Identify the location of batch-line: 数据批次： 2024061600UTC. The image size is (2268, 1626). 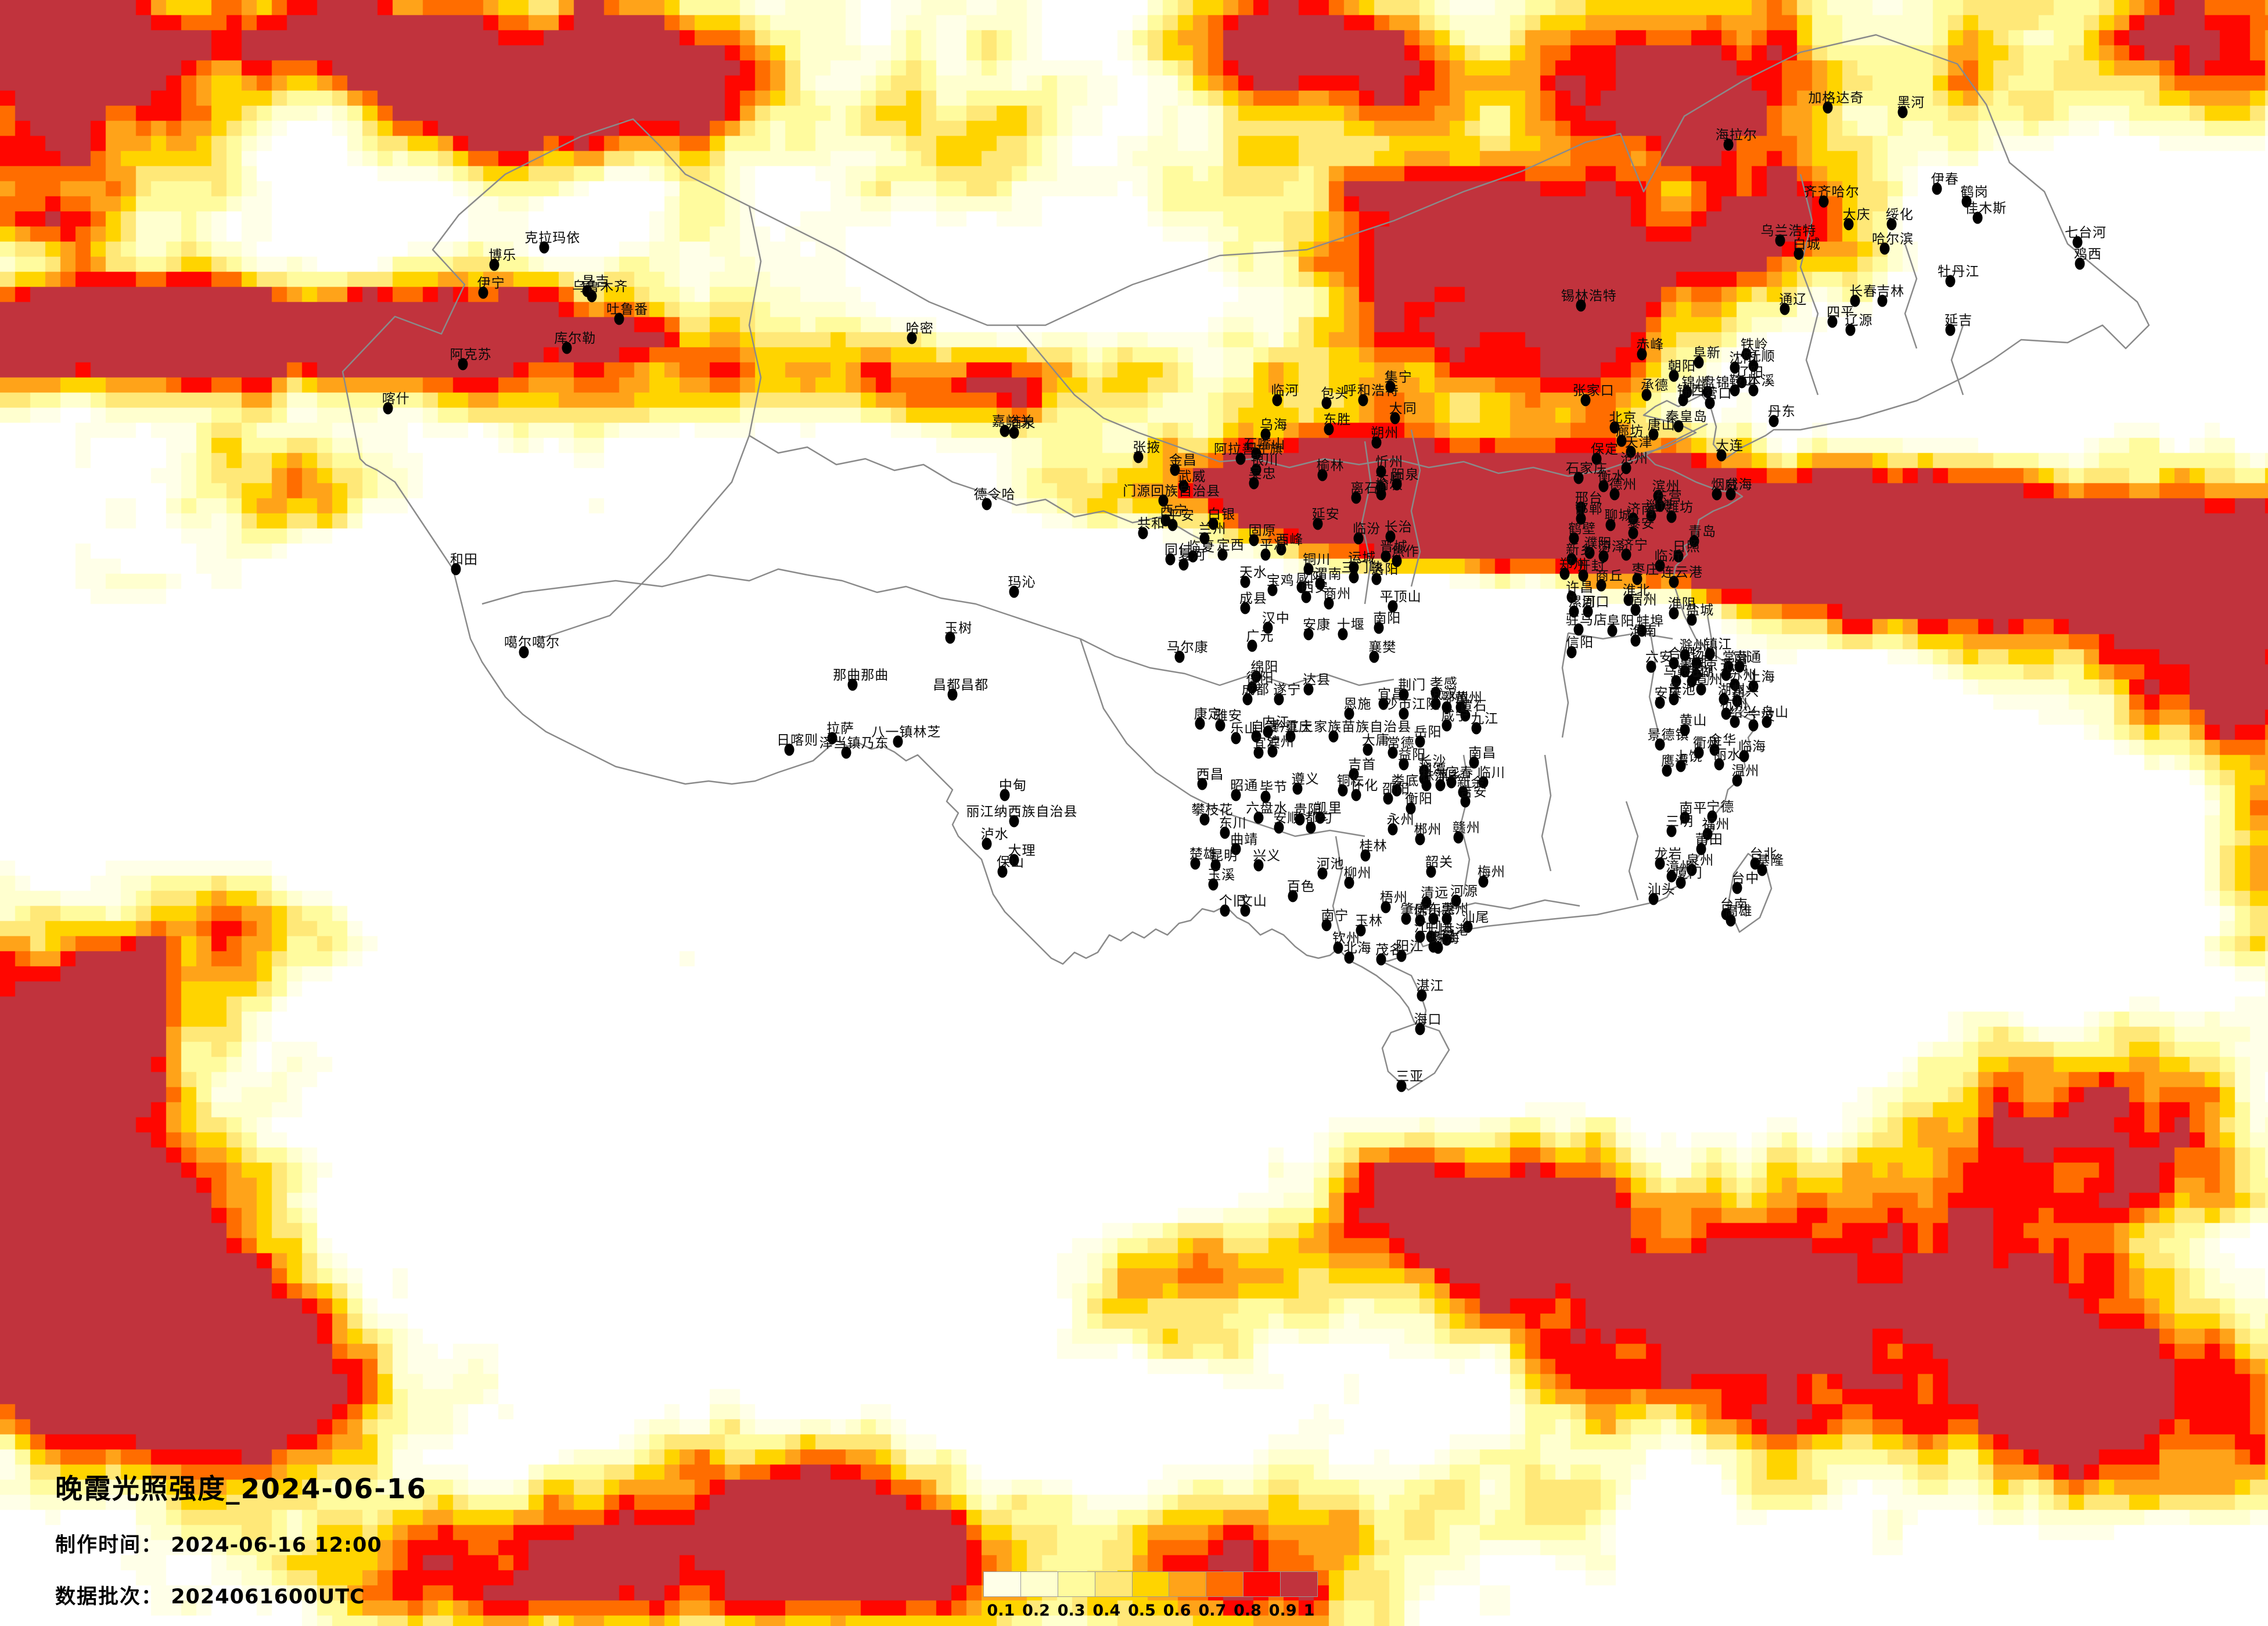
(241, 1595).